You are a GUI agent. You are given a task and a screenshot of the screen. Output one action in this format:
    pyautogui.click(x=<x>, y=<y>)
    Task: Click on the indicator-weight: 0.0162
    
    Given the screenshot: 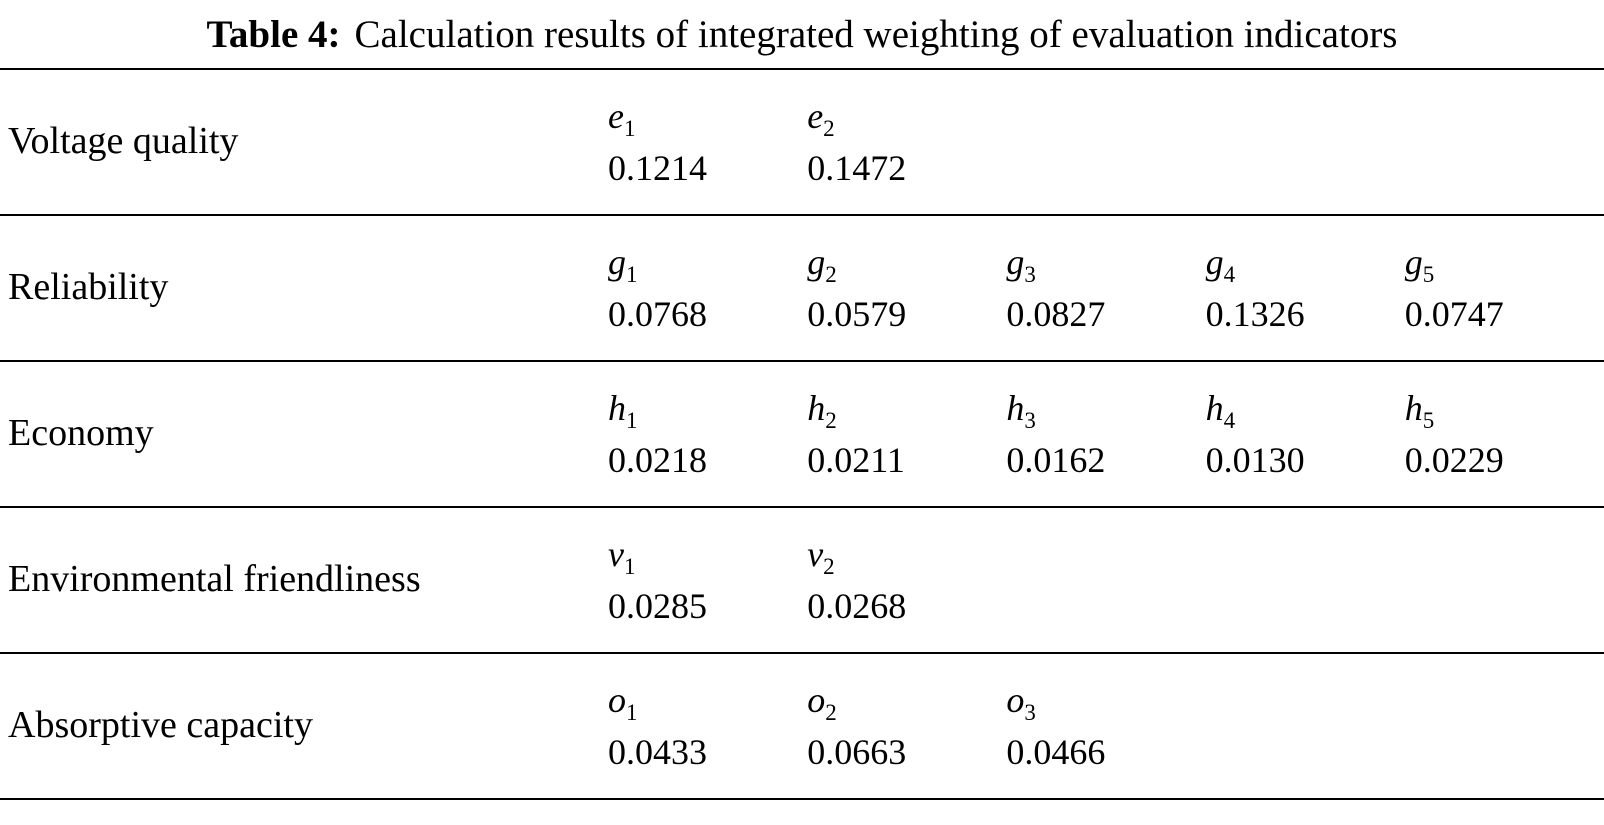 What is the action you would take?
    pyautogui.click(x=1056, y=460)
    